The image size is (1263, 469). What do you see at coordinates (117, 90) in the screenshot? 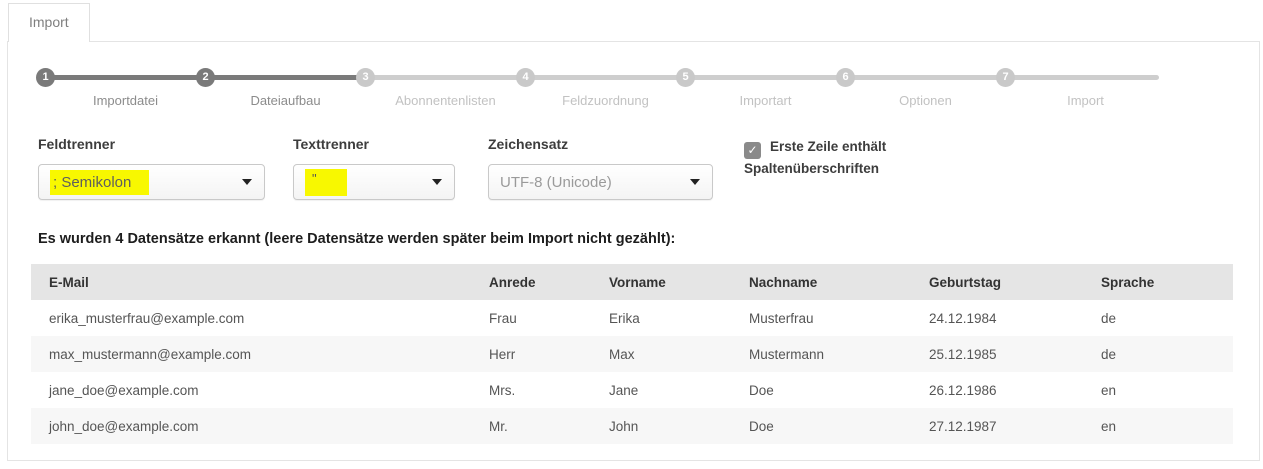
I see `step-1-importdatei: 1 Importdatei` at bounding box center [117, 90].